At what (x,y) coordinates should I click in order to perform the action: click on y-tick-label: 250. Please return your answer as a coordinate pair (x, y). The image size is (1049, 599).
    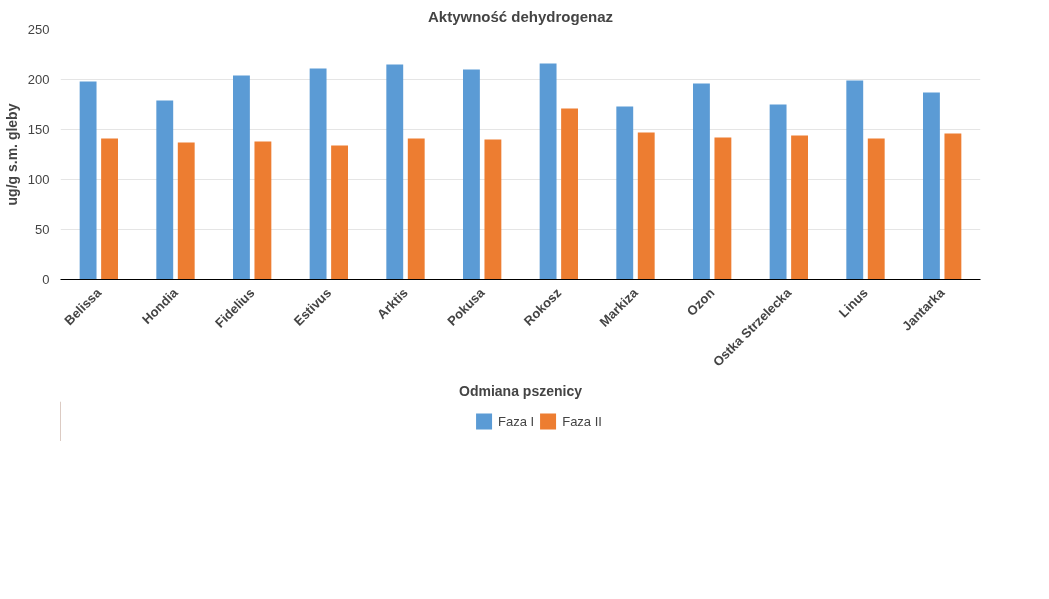
    Looking at the image, I should click on (38, 29).